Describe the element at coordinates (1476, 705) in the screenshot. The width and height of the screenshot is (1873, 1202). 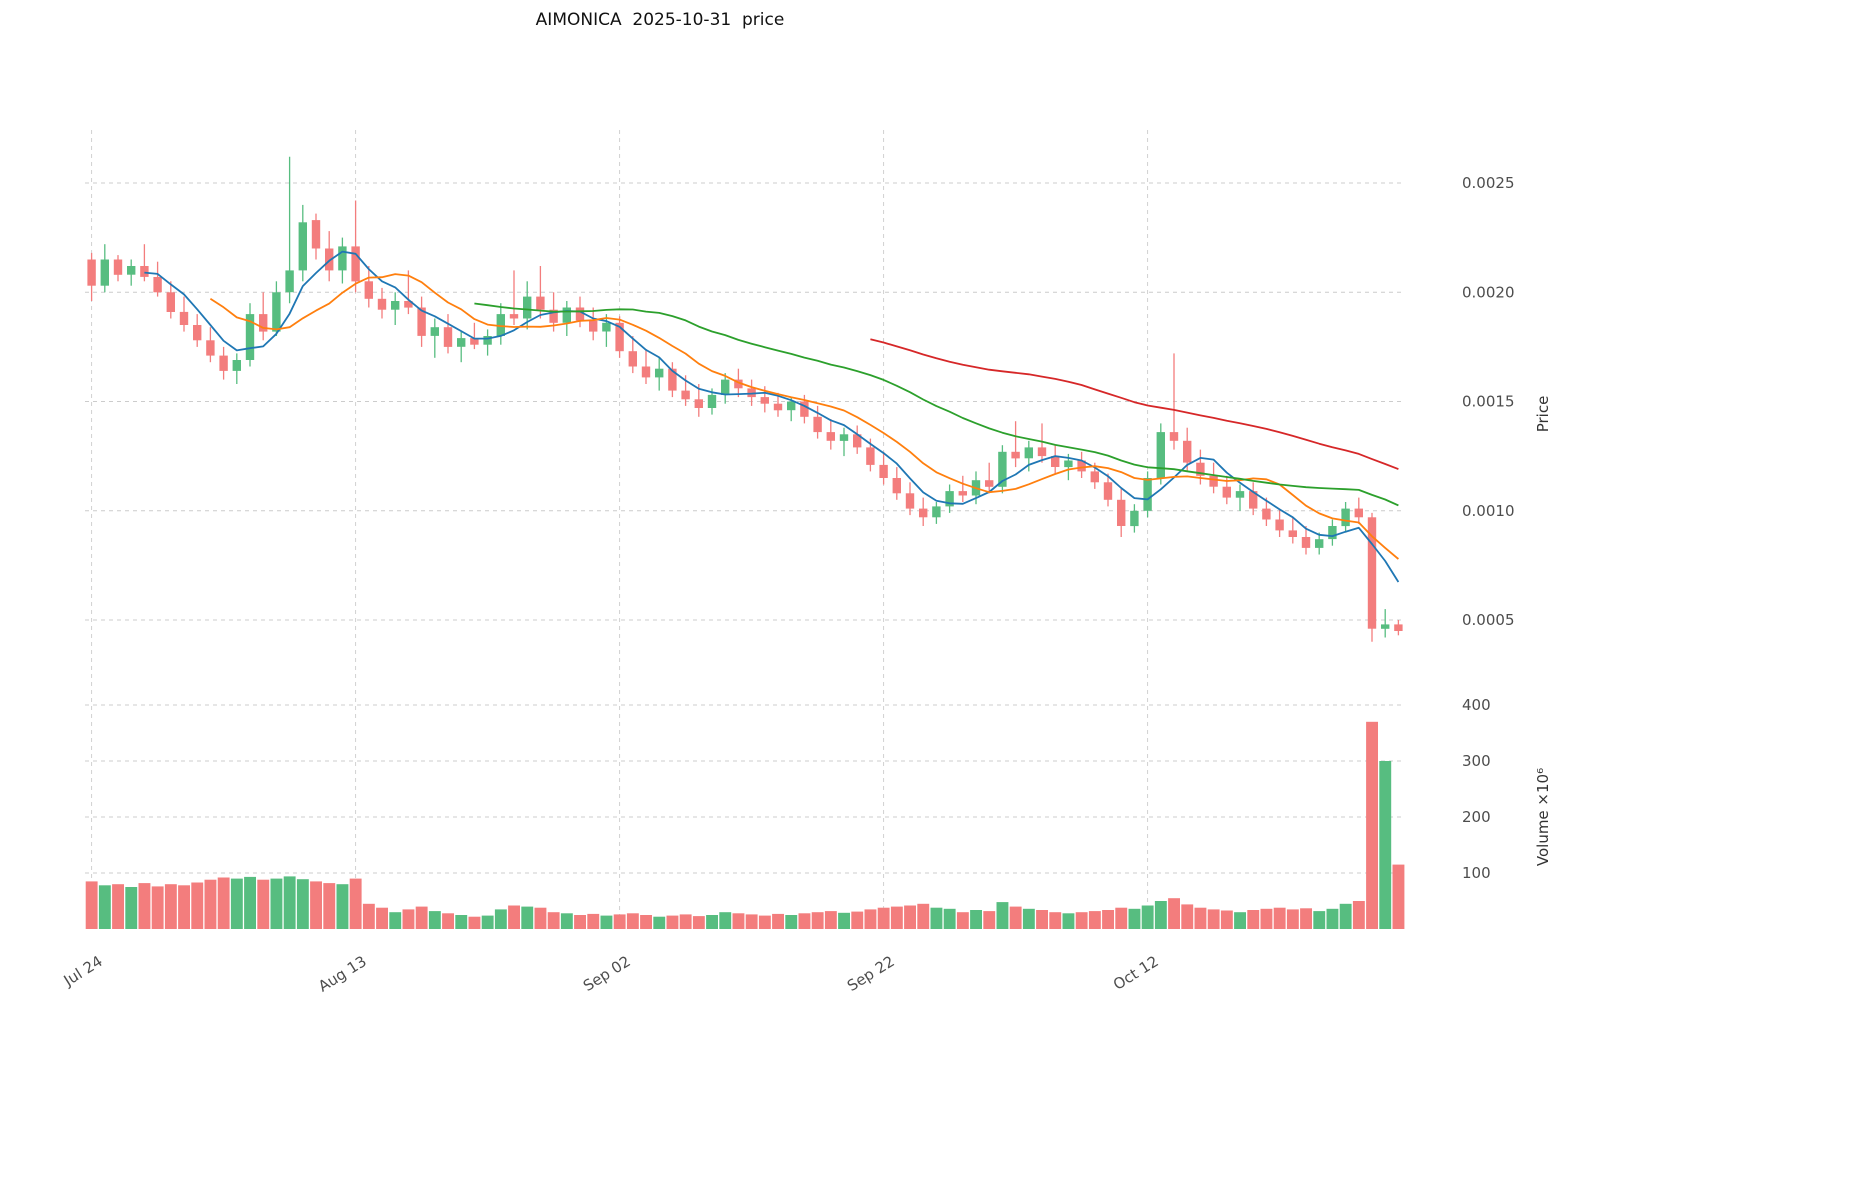
I see `volume-tick-label: 400` at that location.